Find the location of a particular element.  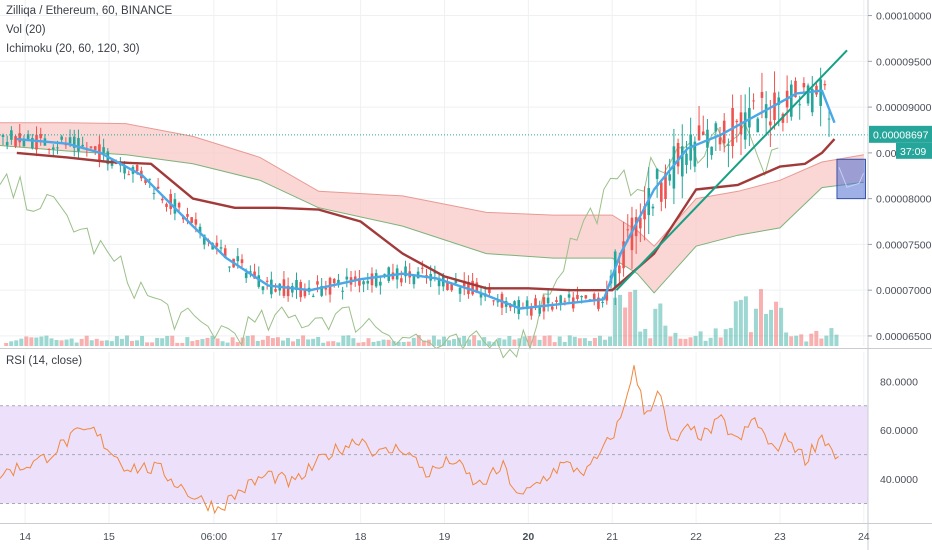

rsi-tick-label: 40.0000 is located at coordinates (899, 480).